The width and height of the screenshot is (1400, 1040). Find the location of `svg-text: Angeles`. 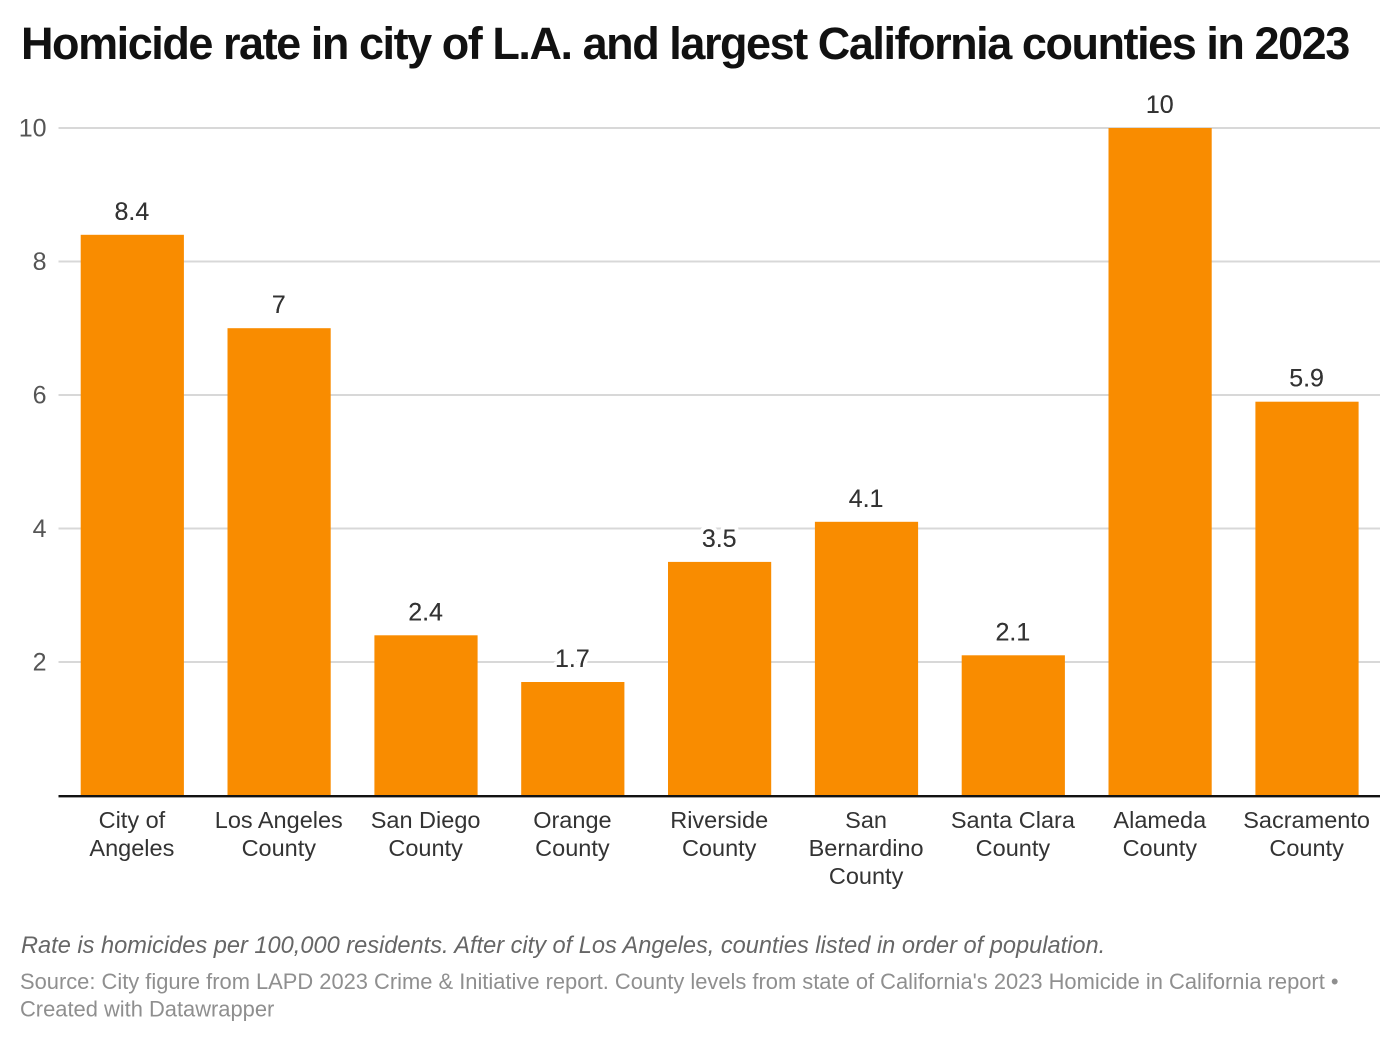

svg-text: Angeles is located at coordinates (131, 848).